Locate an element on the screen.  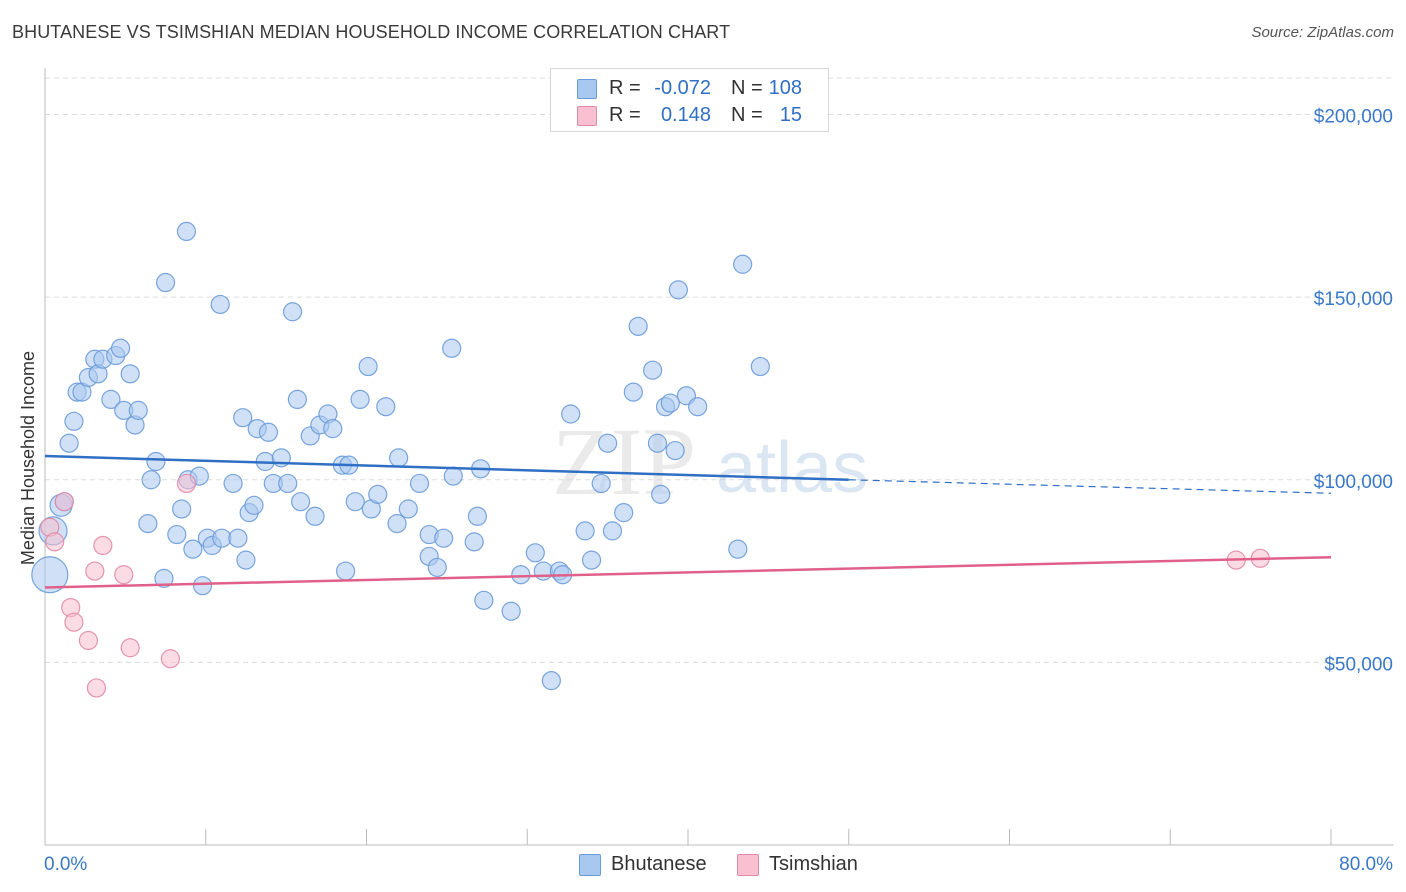
legend-n-label: N = is located at coordinates (747, 88).